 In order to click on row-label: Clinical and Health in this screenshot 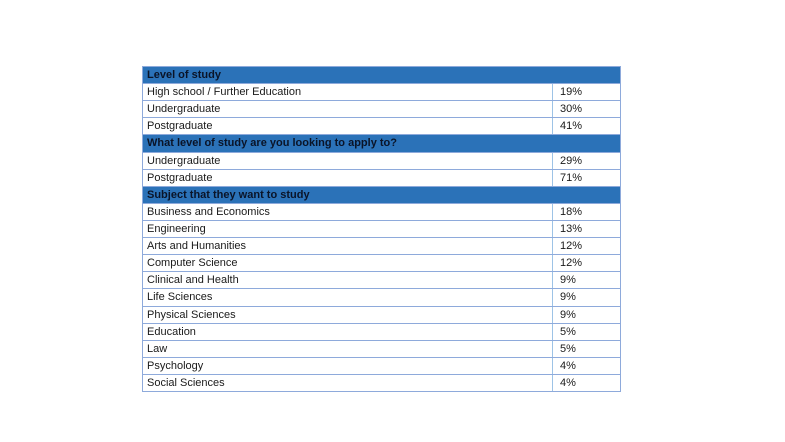, I will do `click(348, 280)`.